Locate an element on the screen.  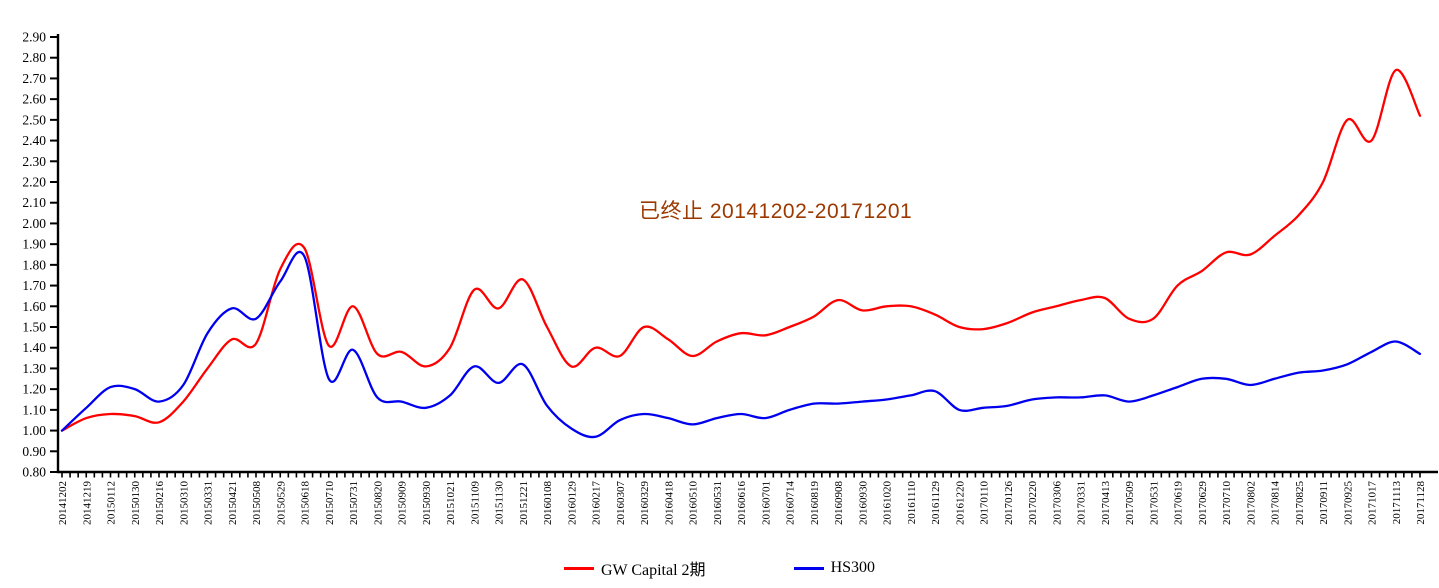
x-tick-label: 20151109 is located at coordinates (475, 503).